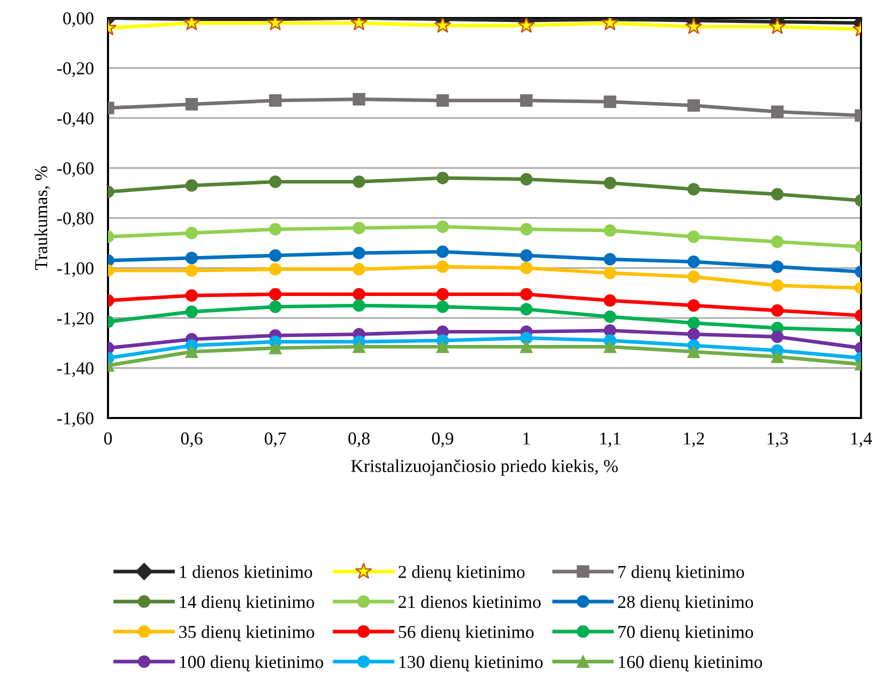 This screenshot has width=878, height=688. Describe the element at coordinates (526, 438) in the screenshot. I see `x-tick-label: 1` at that location.